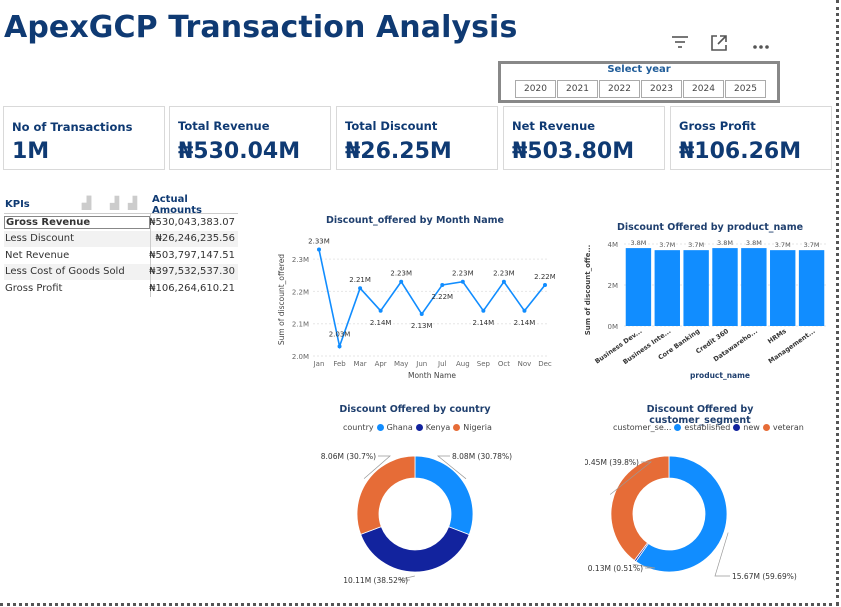  I want to click on x-tick-label: Jan, so click(319, 364).